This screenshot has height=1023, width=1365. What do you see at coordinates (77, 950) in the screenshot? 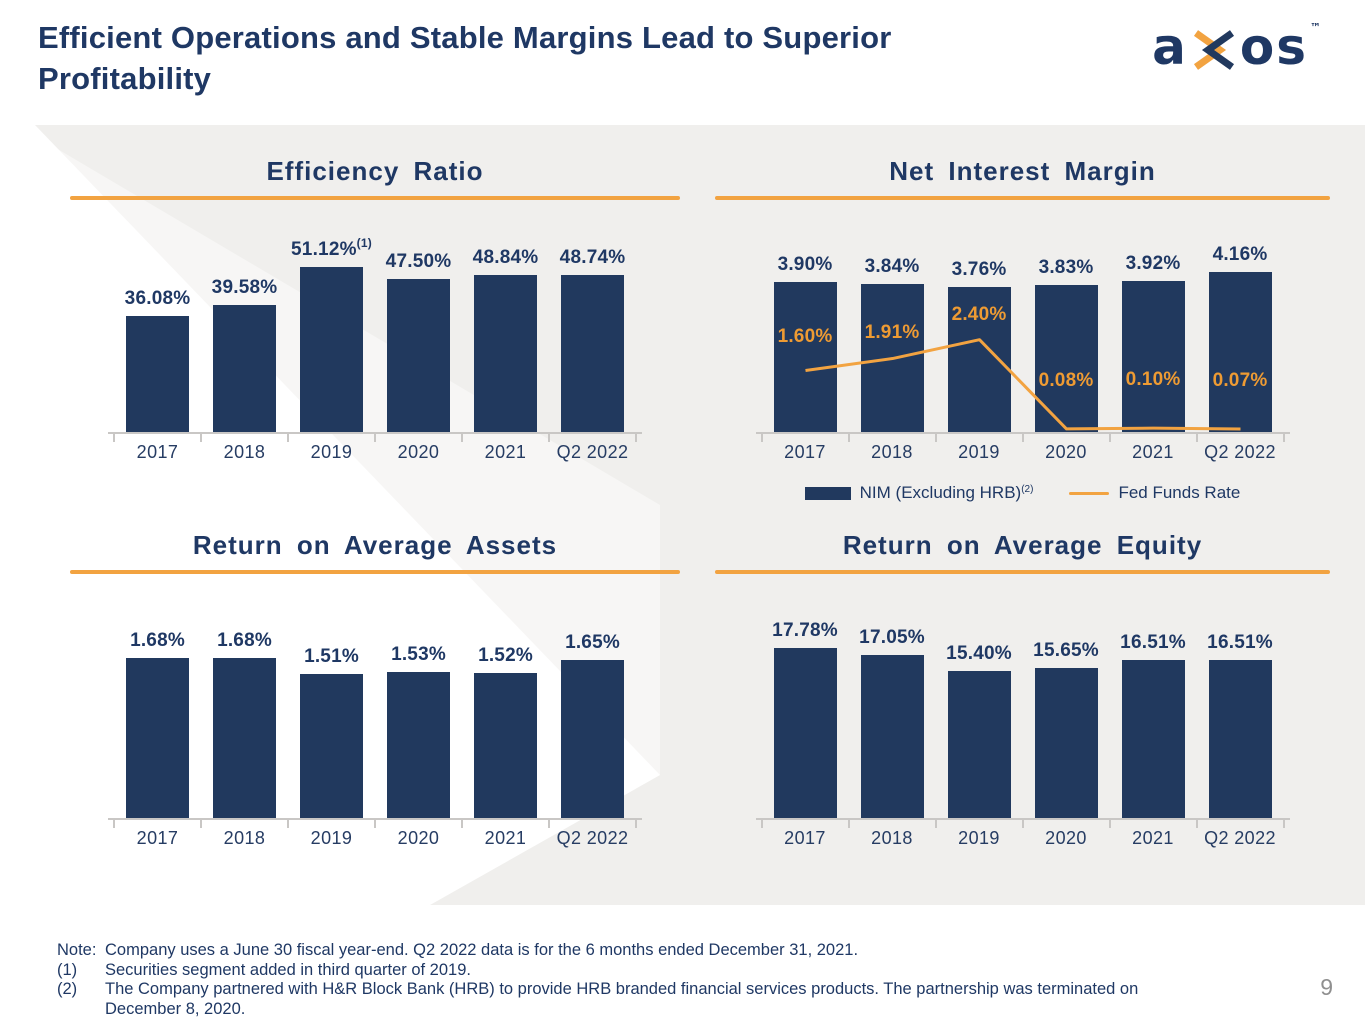
I see `note-prefix: Note:` at bounding box center [77, 950].